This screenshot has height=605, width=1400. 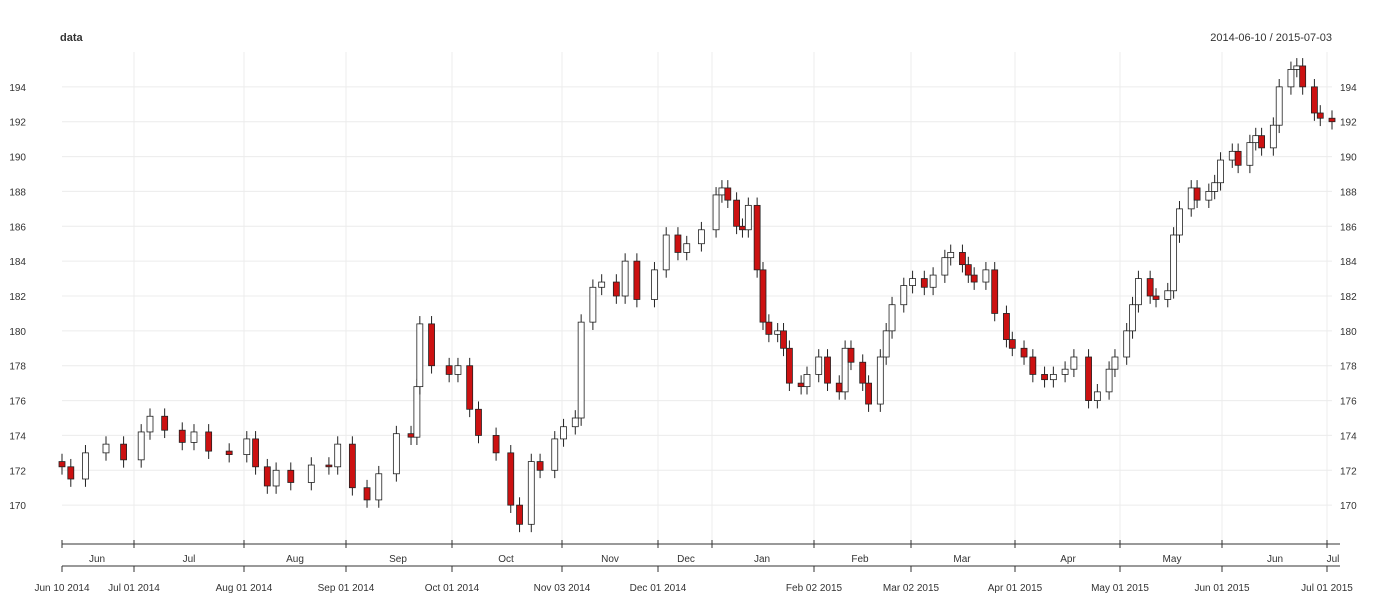 What do you see at coordinates (1348, 158) in the screenshot?
I see `y-tick-label-right: 190` at bounding box center [1348, 158].